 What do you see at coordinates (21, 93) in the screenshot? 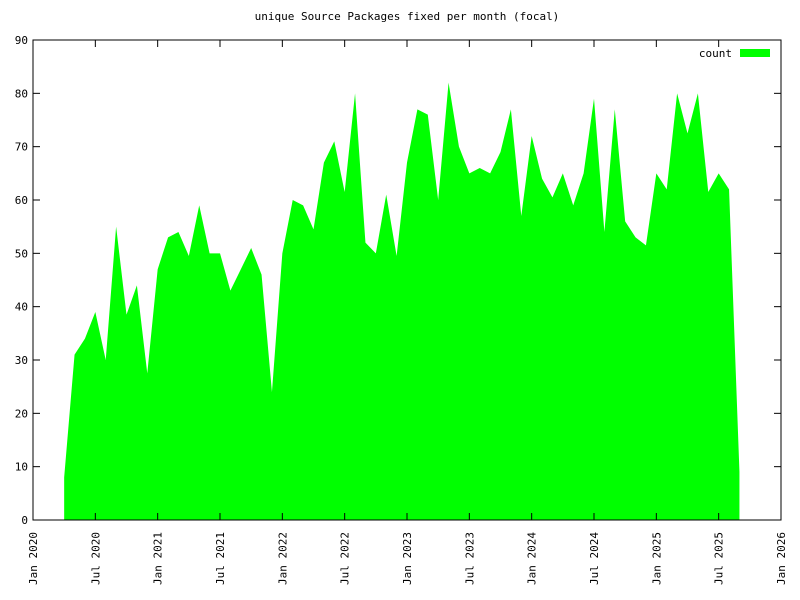
I see `y-tick-label: 80` at bounding box center [21, 93].